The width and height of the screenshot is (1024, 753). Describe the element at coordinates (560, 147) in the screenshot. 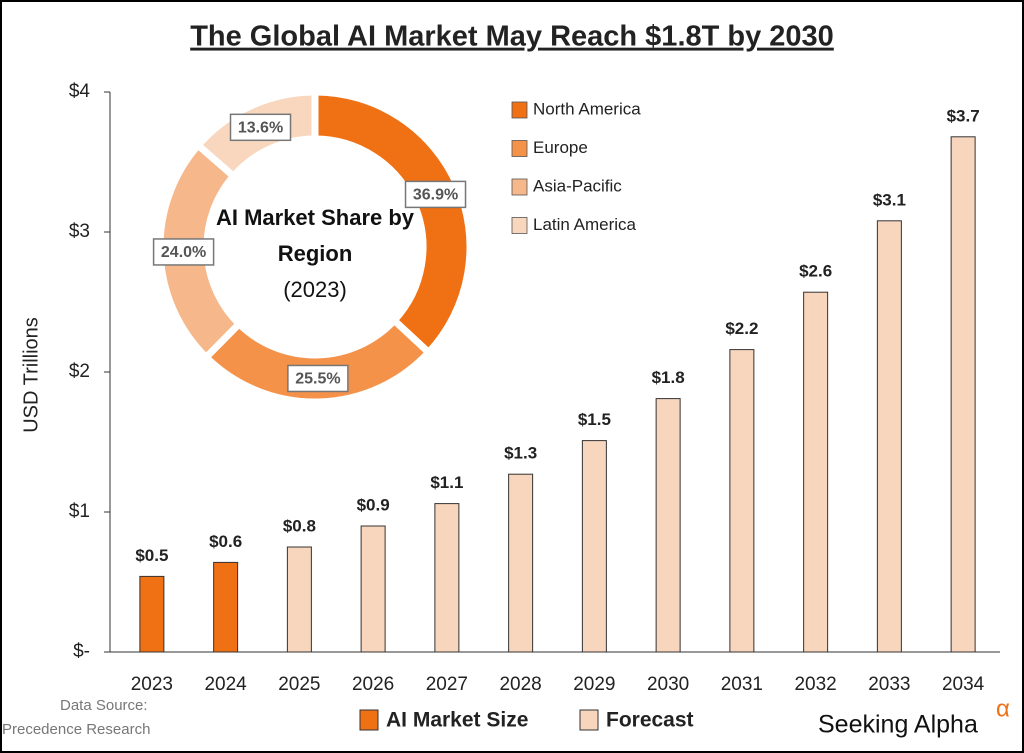

I see `legend-label: Europe` at that location.